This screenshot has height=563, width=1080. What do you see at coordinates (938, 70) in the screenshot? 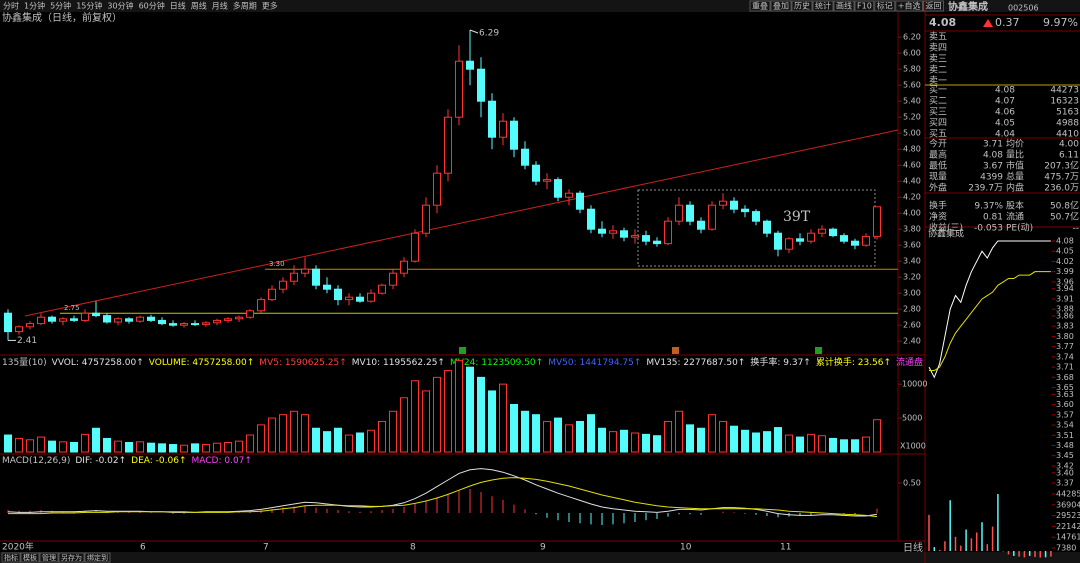
I see `ask-label: 卖二` at bounding box center [938, 70].